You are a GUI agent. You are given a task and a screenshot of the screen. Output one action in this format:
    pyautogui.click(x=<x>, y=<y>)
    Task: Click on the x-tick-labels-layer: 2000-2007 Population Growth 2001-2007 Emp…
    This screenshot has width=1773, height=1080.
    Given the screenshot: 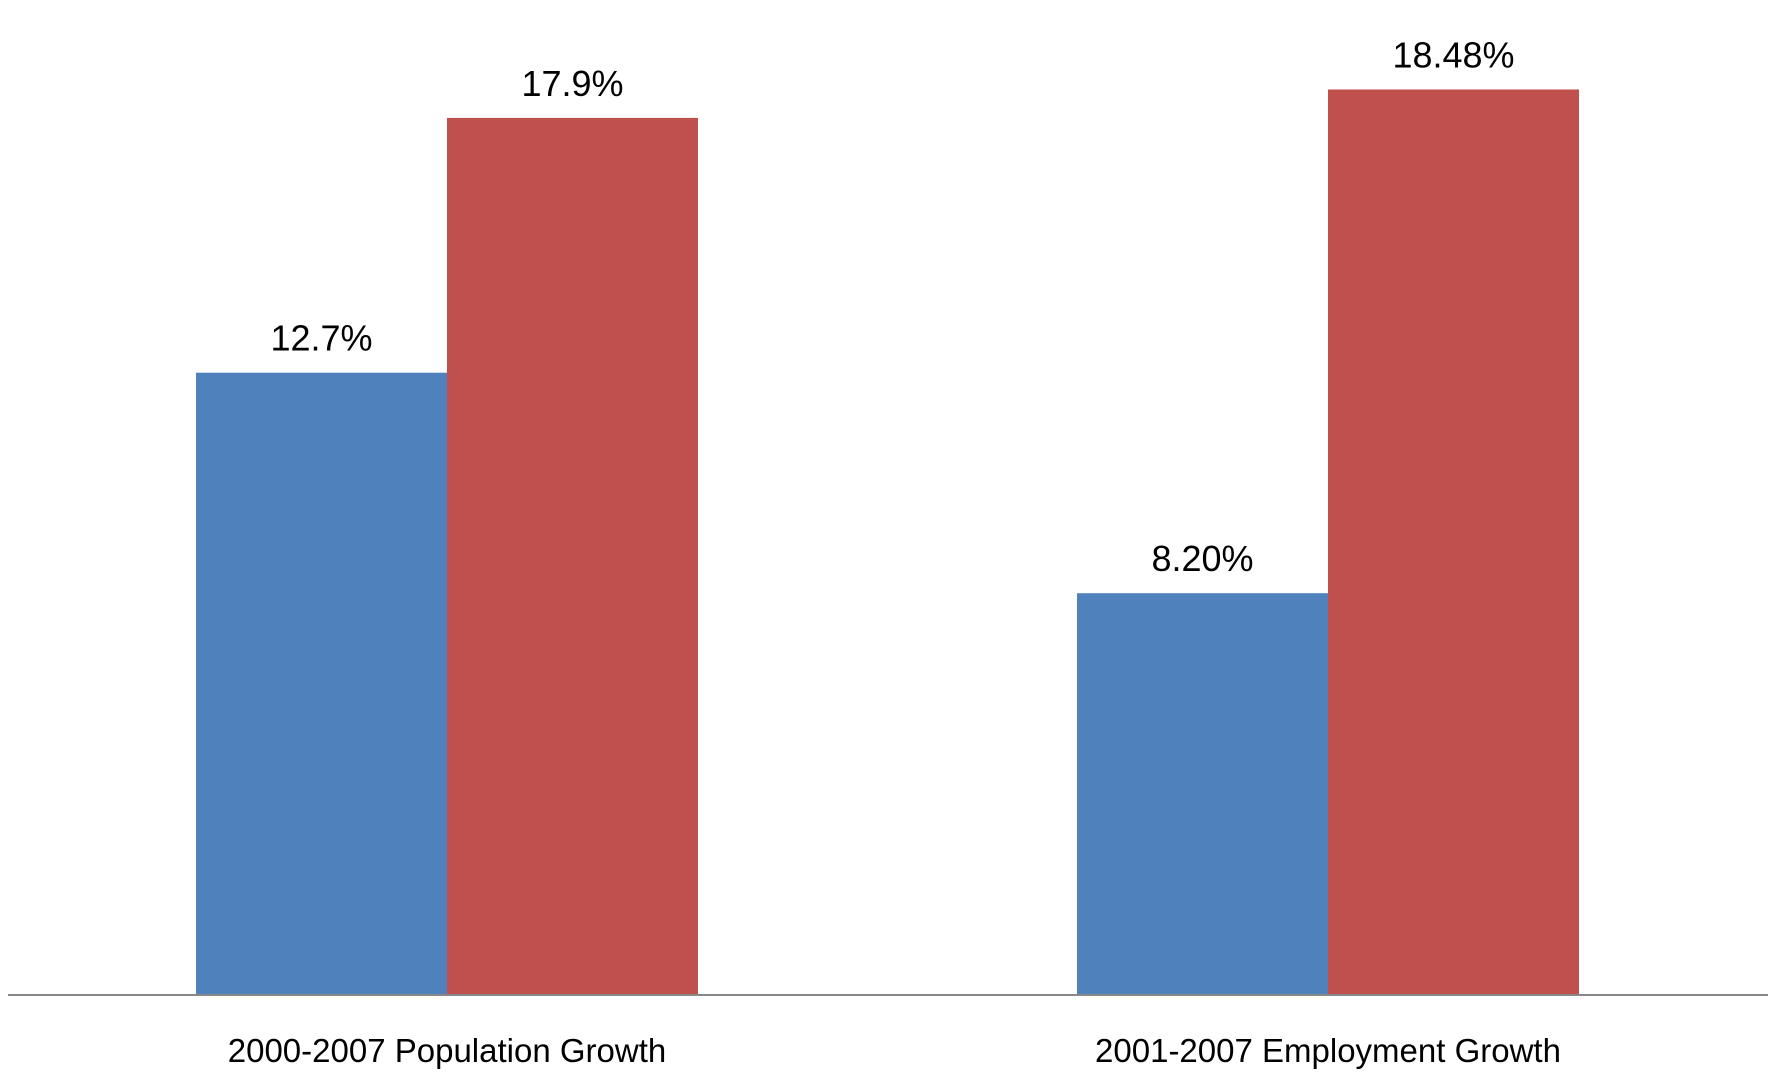 What is the action you would take?
    pyautogui.click(x=894, y=1050)
    